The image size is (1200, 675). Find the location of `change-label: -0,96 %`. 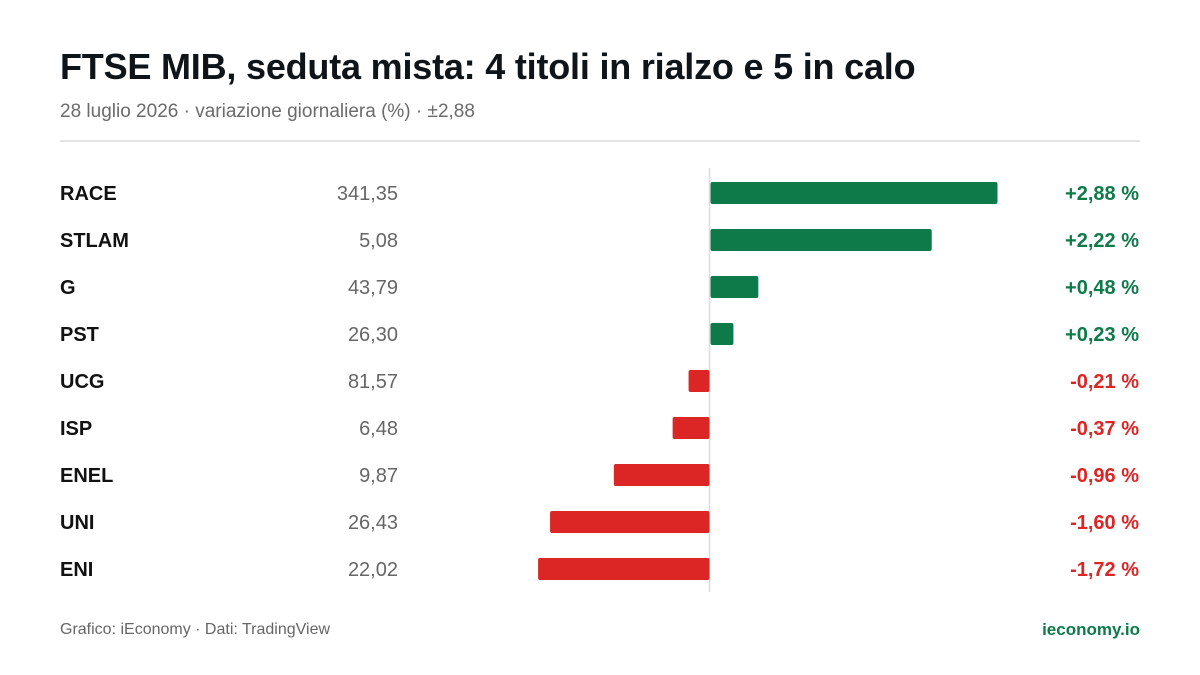

change-label: -0,96 % is located at coordinates (1104, 476).